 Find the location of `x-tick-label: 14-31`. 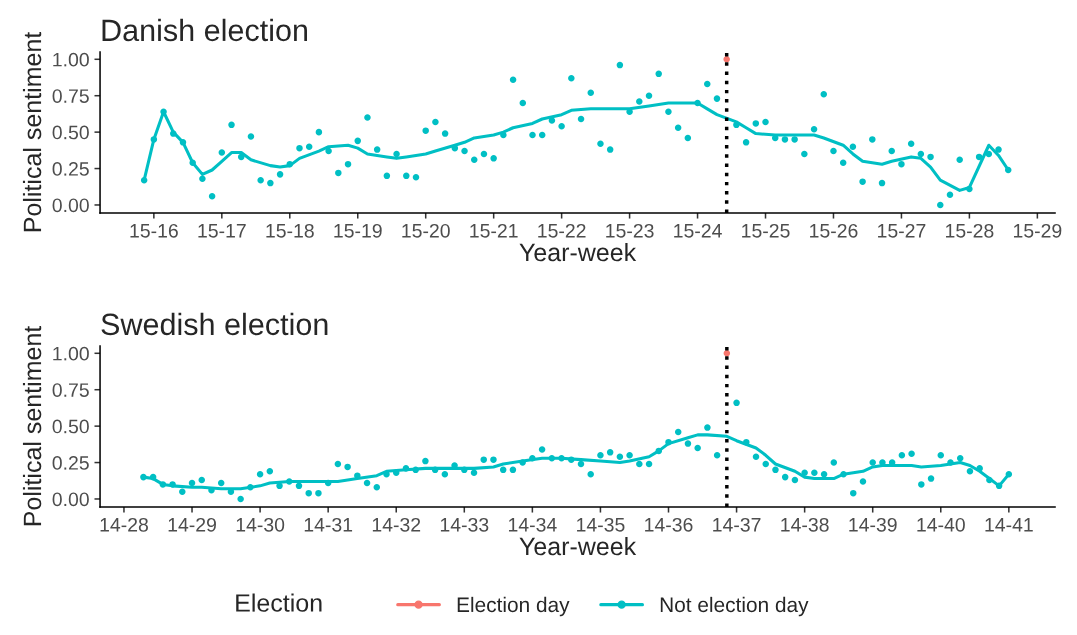

x-tick-label: 14-31 is located at coordinates (328, 524).